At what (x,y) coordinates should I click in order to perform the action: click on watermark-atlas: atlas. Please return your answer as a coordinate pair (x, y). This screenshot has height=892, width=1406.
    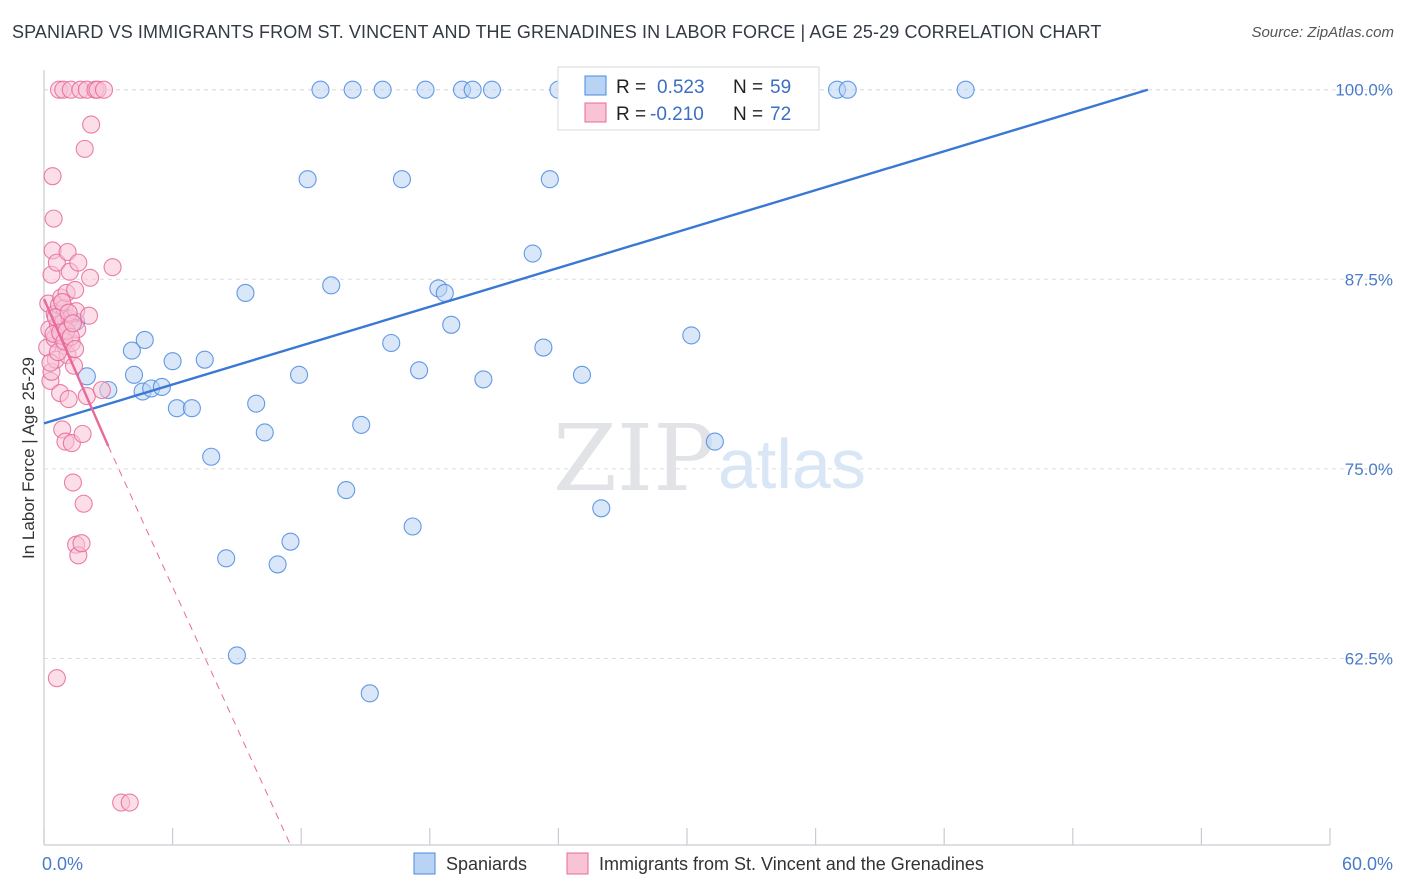
    Looking at the image, I should click on (792, 464).